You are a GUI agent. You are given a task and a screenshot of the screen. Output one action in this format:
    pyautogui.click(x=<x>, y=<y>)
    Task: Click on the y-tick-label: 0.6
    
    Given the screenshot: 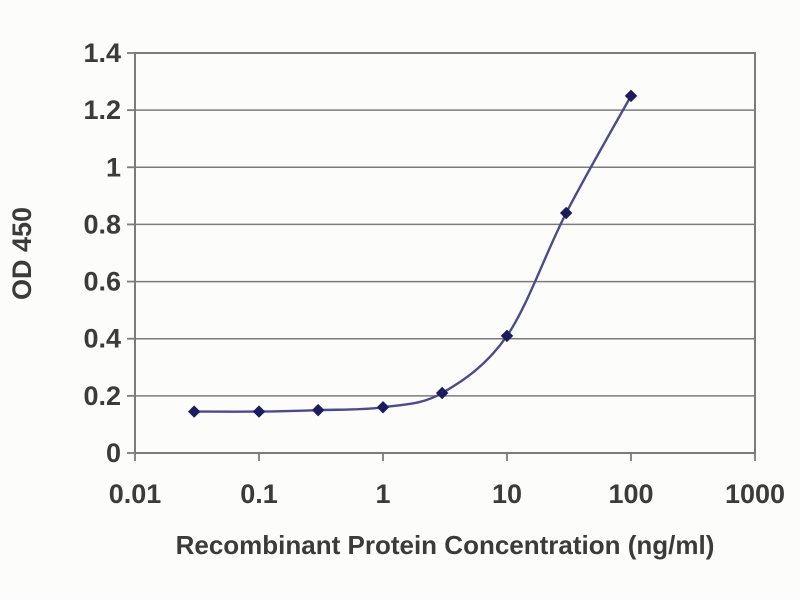 What is the action you would take?
    pyautogui.click(x=102, y=282)
    